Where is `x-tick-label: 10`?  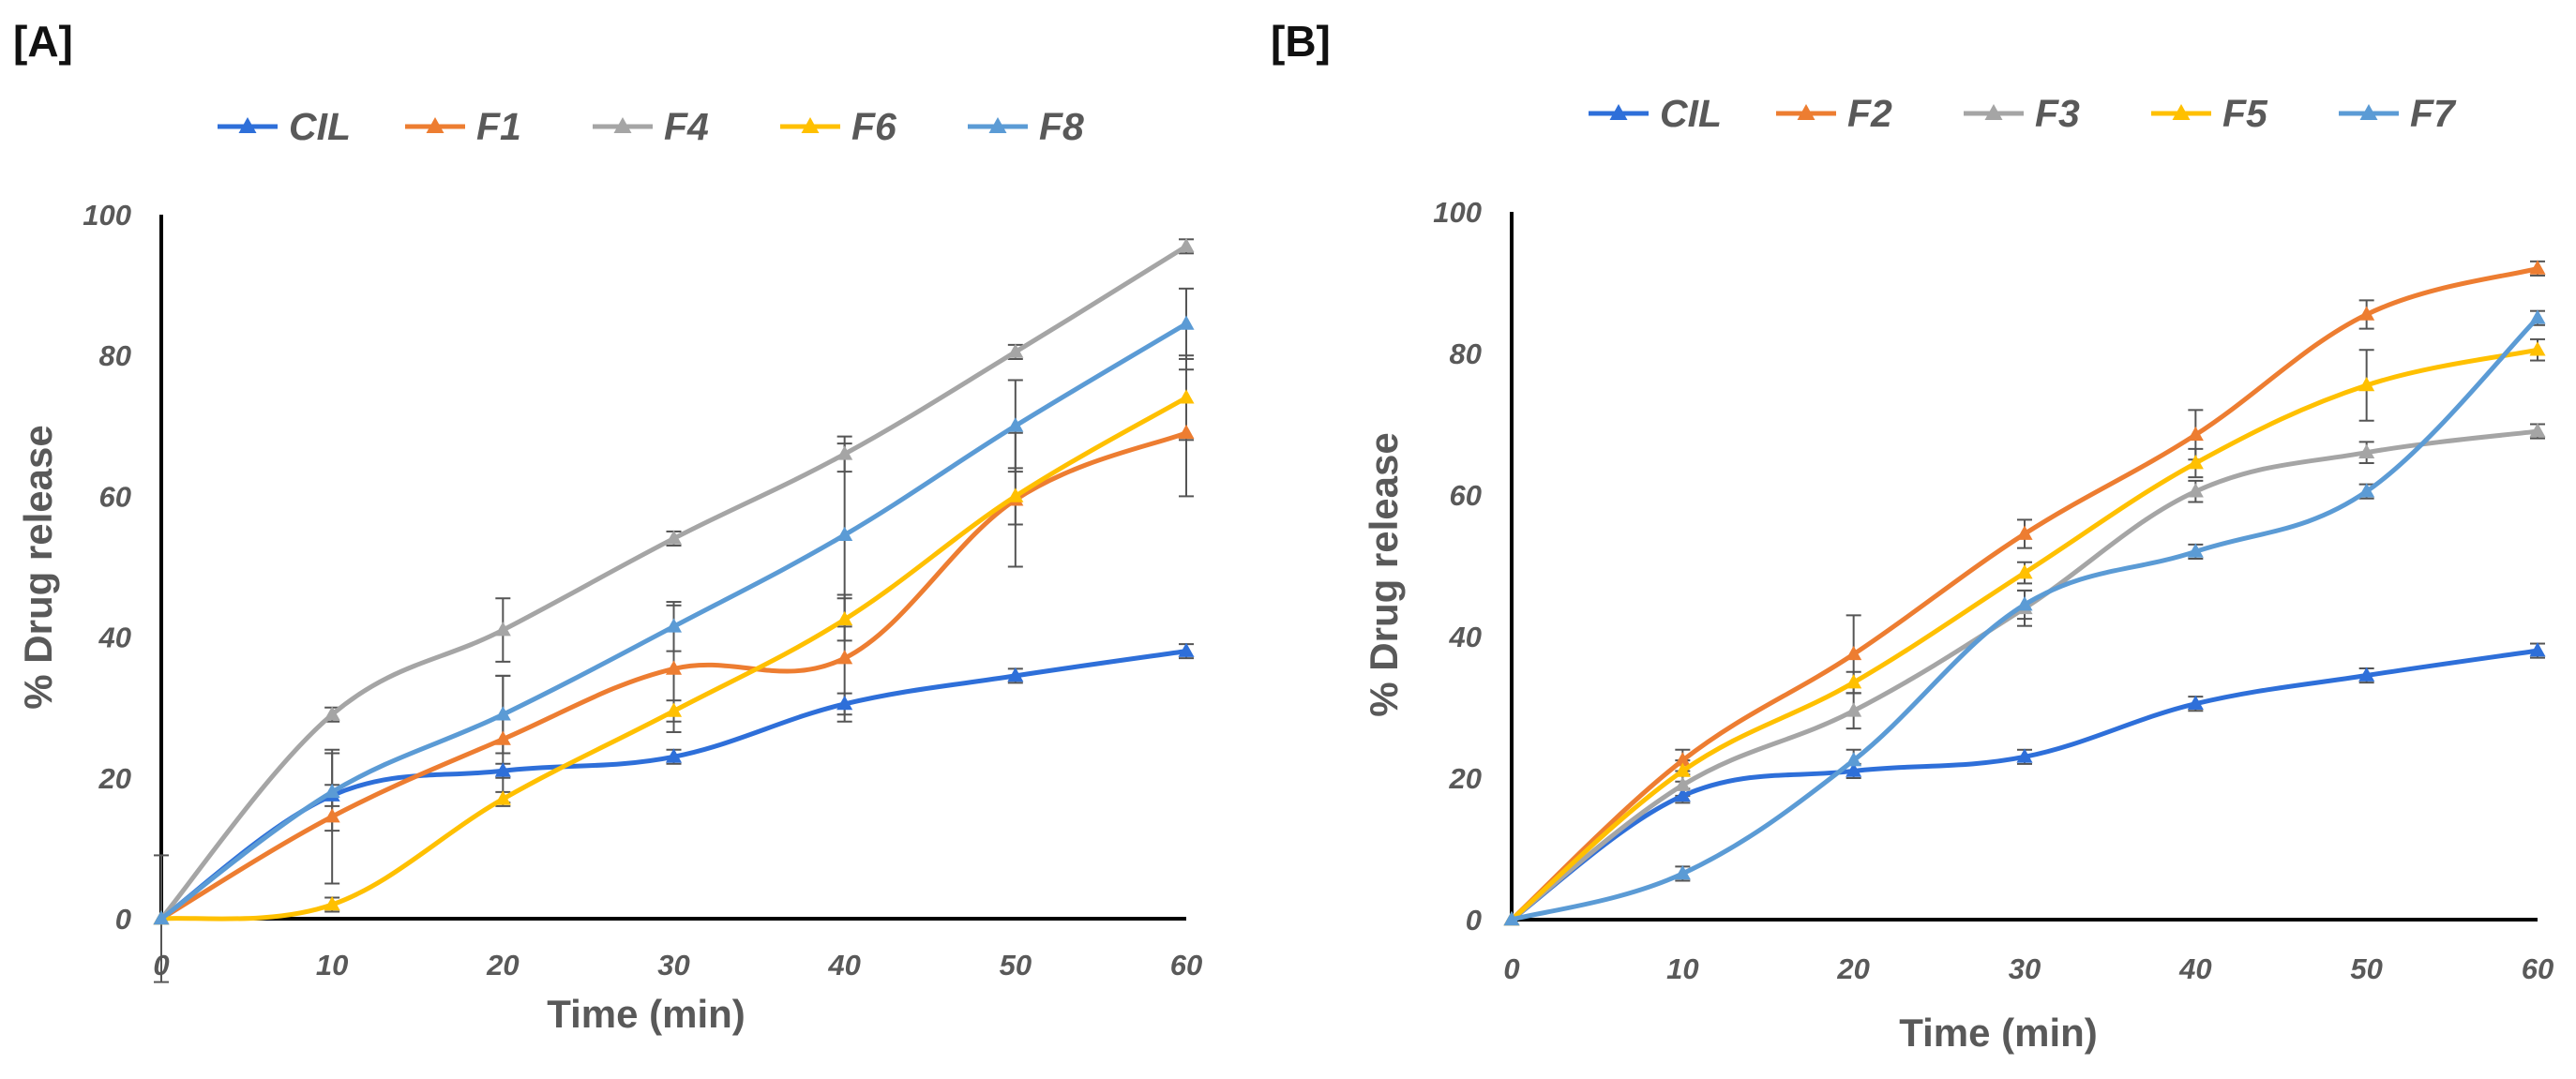
x-tick-label: 10 is located at coordinates (1682, 968).